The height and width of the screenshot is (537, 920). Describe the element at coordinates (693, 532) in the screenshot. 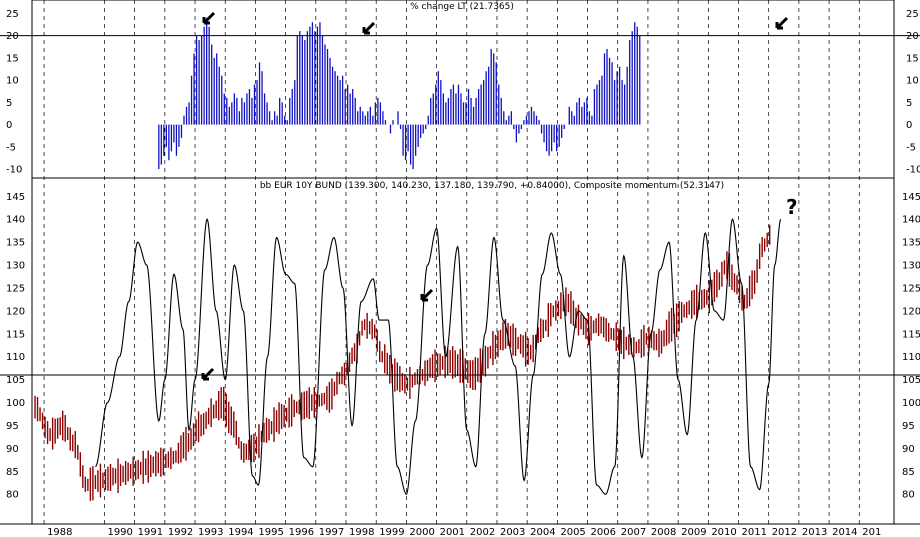

I see `x-tick-label: 2009` at that location.